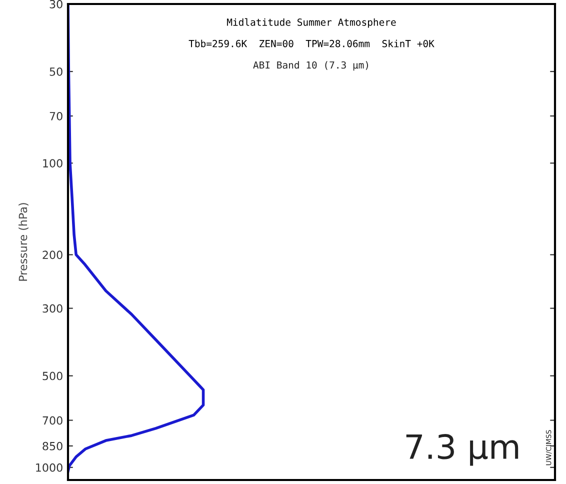  I want to click on text: Tbb=259.6K ZEN=00 TPW=28.06mm SkinT +0K, so click(311, 44).